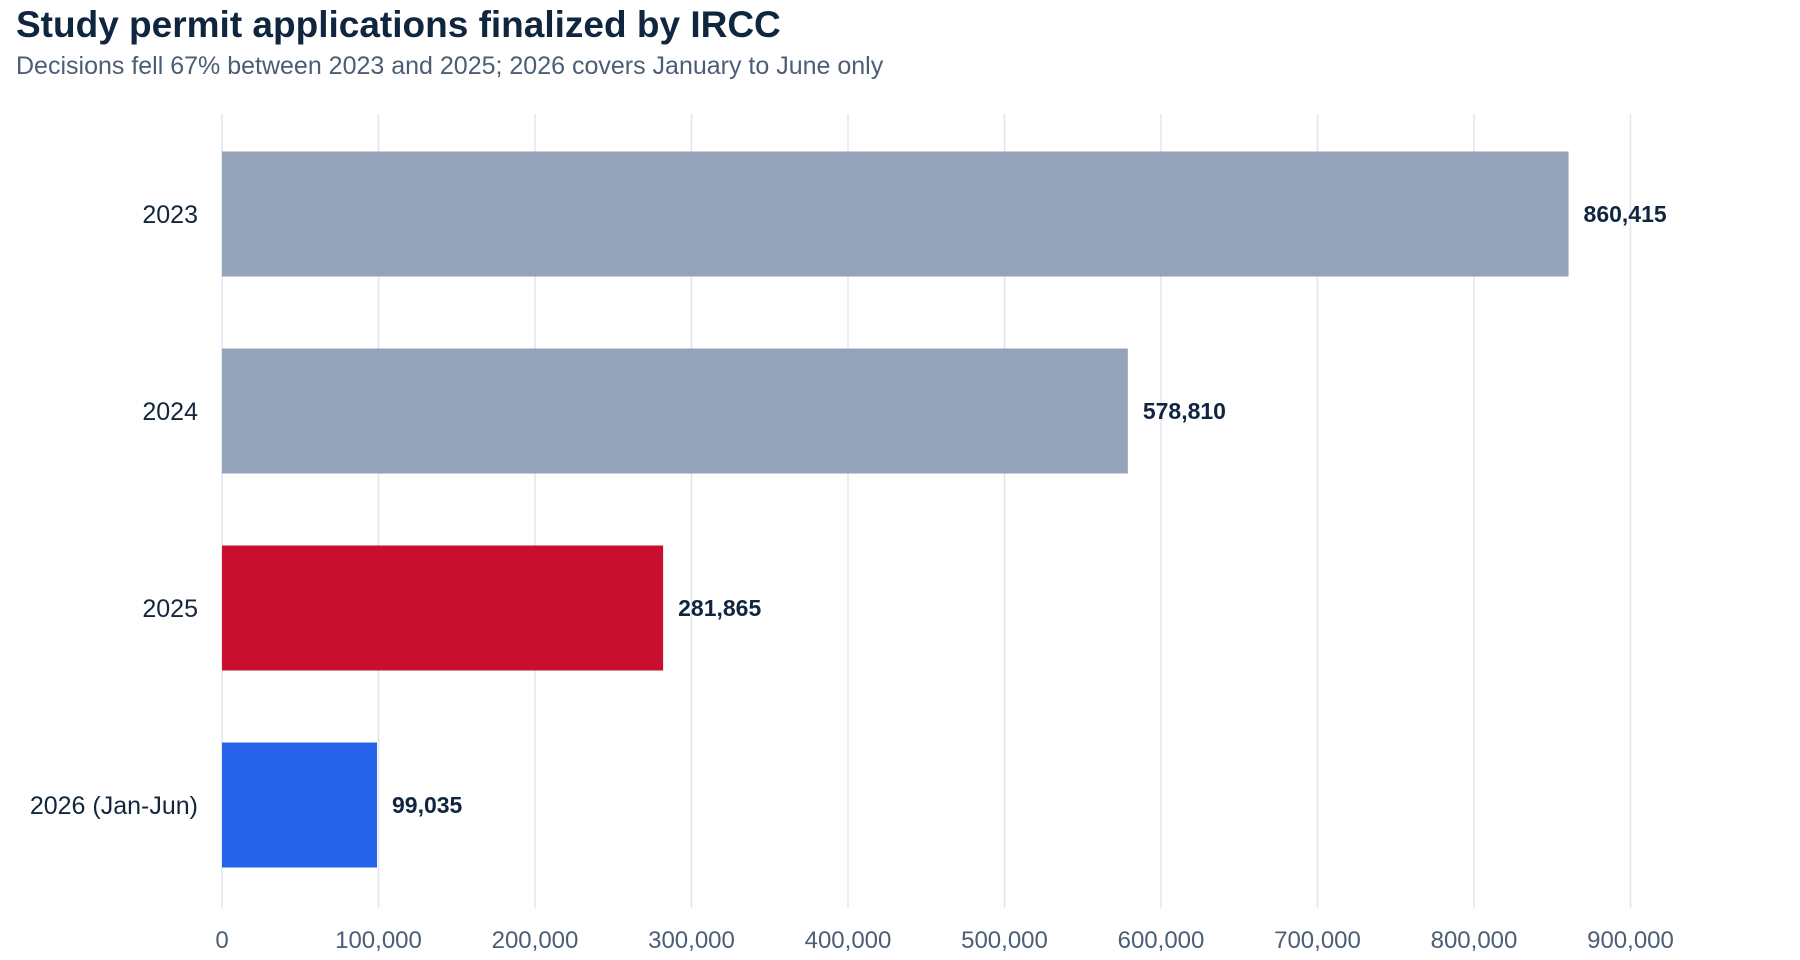  What do you see at coordinates (1161, 940) in the screenshot?
I see `x-tick-label: 600,000` at bounding box center [1161, 940].